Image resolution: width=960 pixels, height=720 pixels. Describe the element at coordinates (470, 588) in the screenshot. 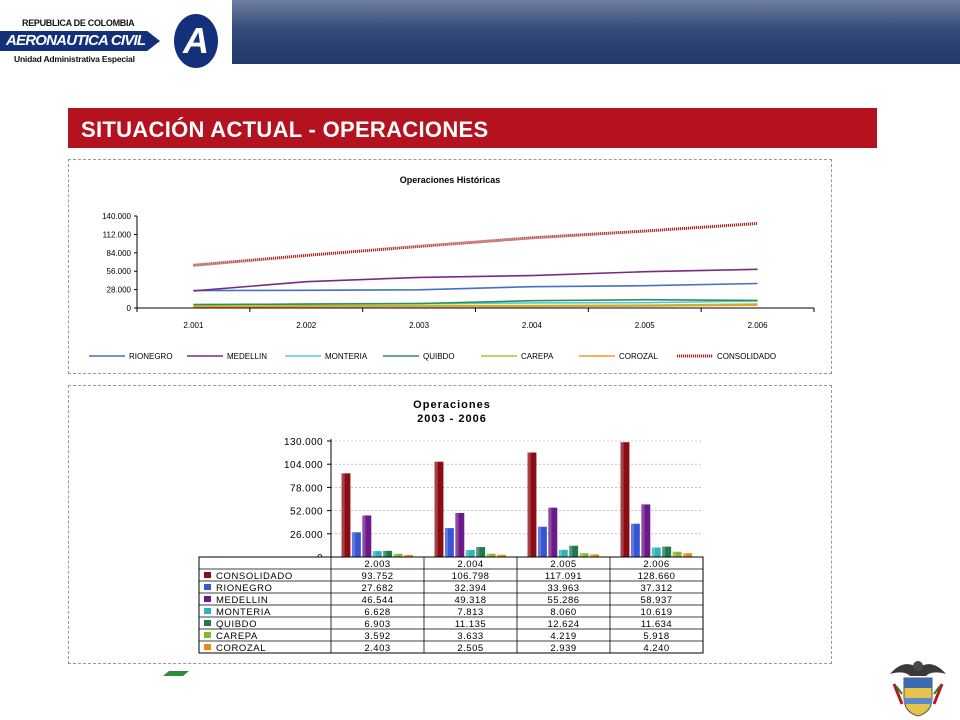

I see `data-table-value: 32.394` at that location.